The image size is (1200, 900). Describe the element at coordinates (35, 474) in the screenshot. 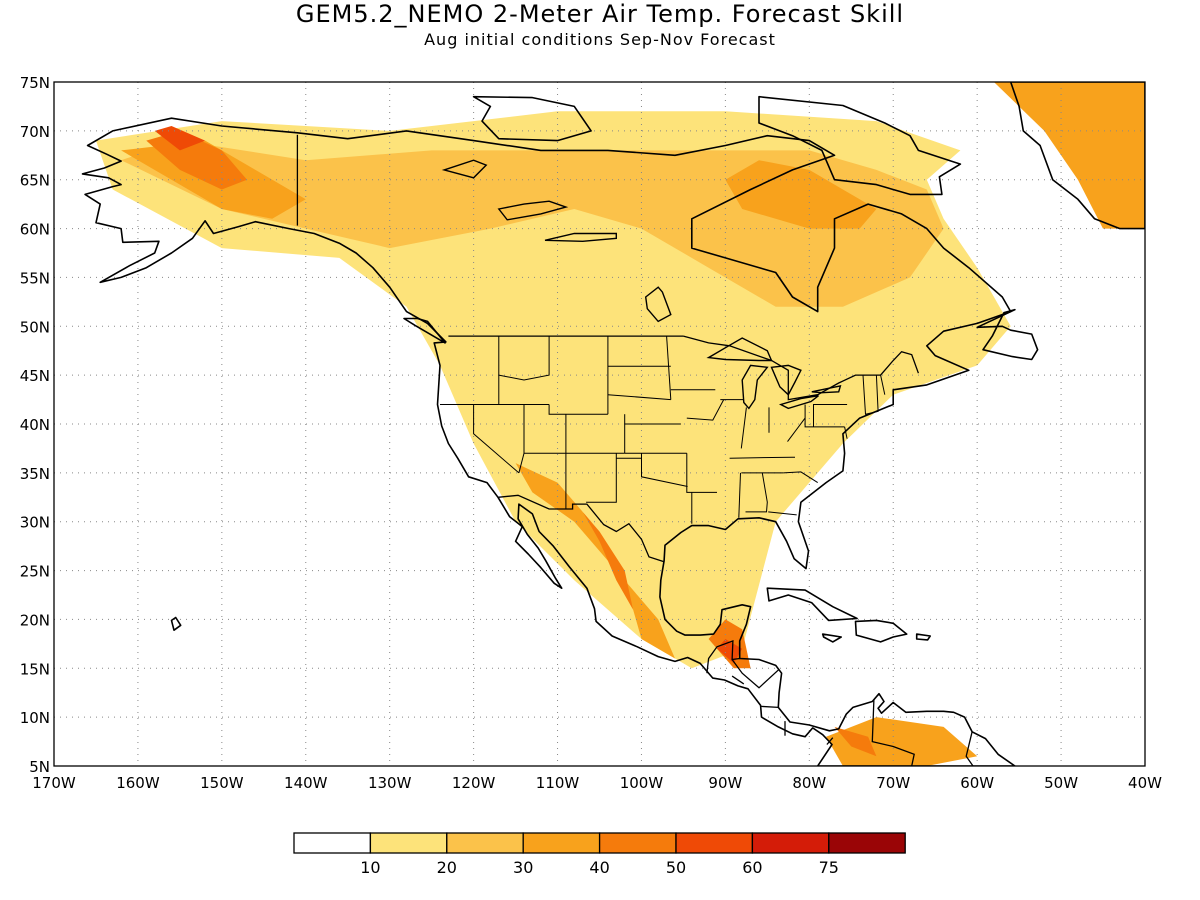

I see `lat-tick-label: 35N` at that location.